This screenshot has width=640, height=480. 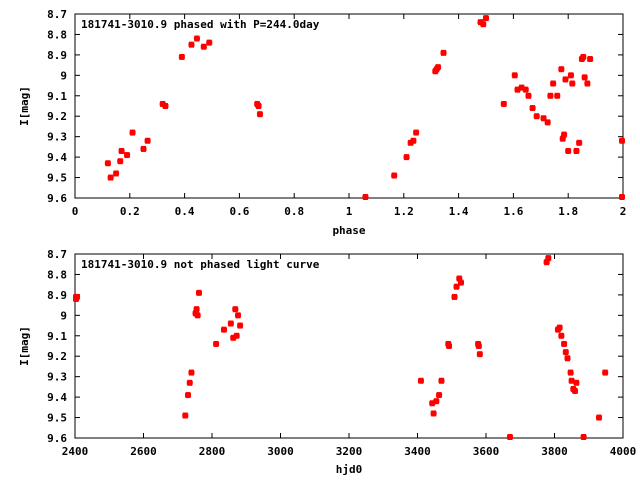 I want to click on x-tick-label: 1.6, so click(x=513, y=211).